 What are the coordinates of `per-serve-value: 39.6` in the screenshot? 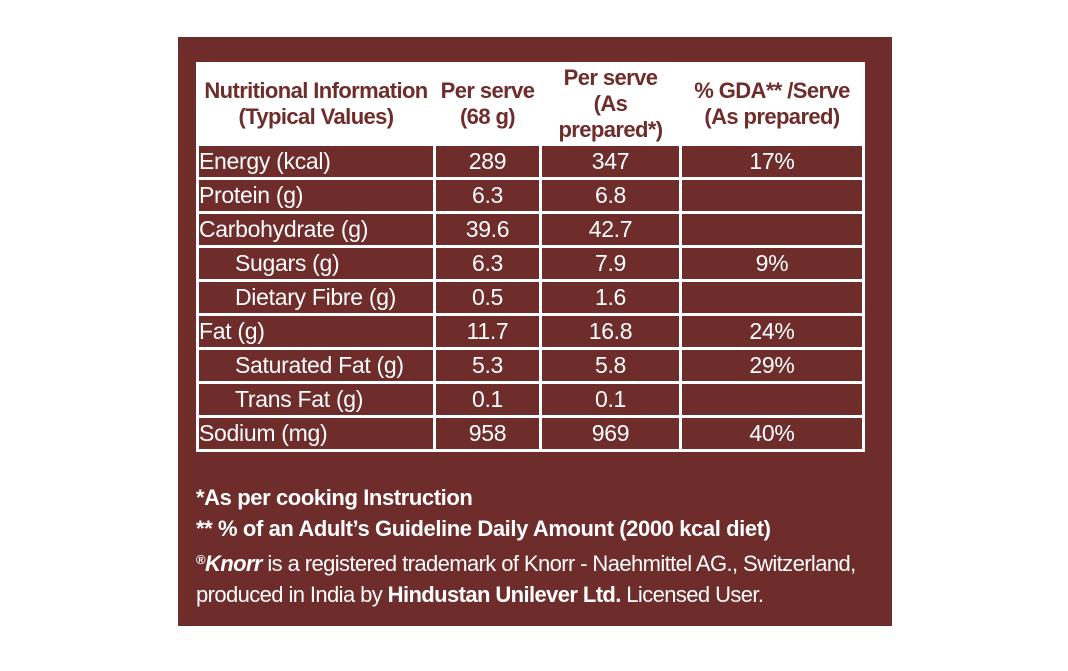 It's located at (487, 229).